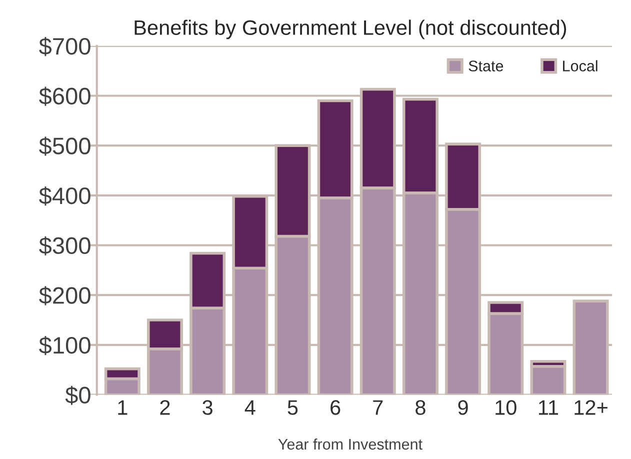  What do you see at coordinates (378, 407) in the screenshot?
I see `x-tick-label: 7` at bounding box center [378, 407].